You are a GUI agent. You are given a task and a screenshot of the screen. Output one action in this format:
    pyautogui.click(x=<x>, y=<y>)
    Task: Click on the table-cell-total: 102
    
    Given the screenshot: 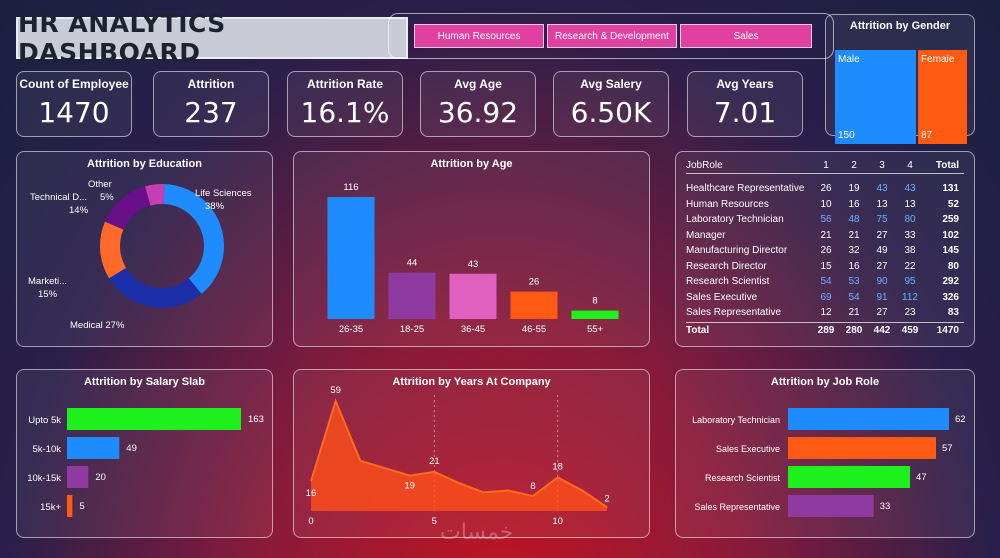 What is the action you would take?
    pyautogui.click(x=950, y=235)
    